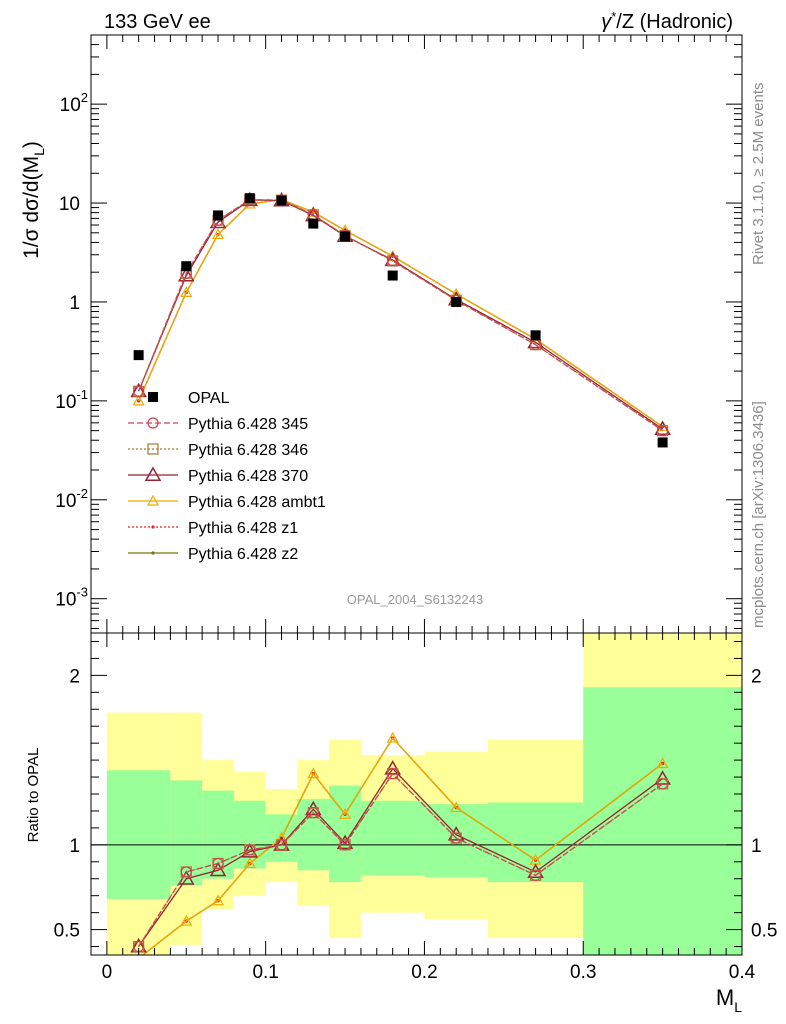  I want to click on mcplots-label: mcplots.cern.ch [arXiv:1306.3436], so click(758, 514).